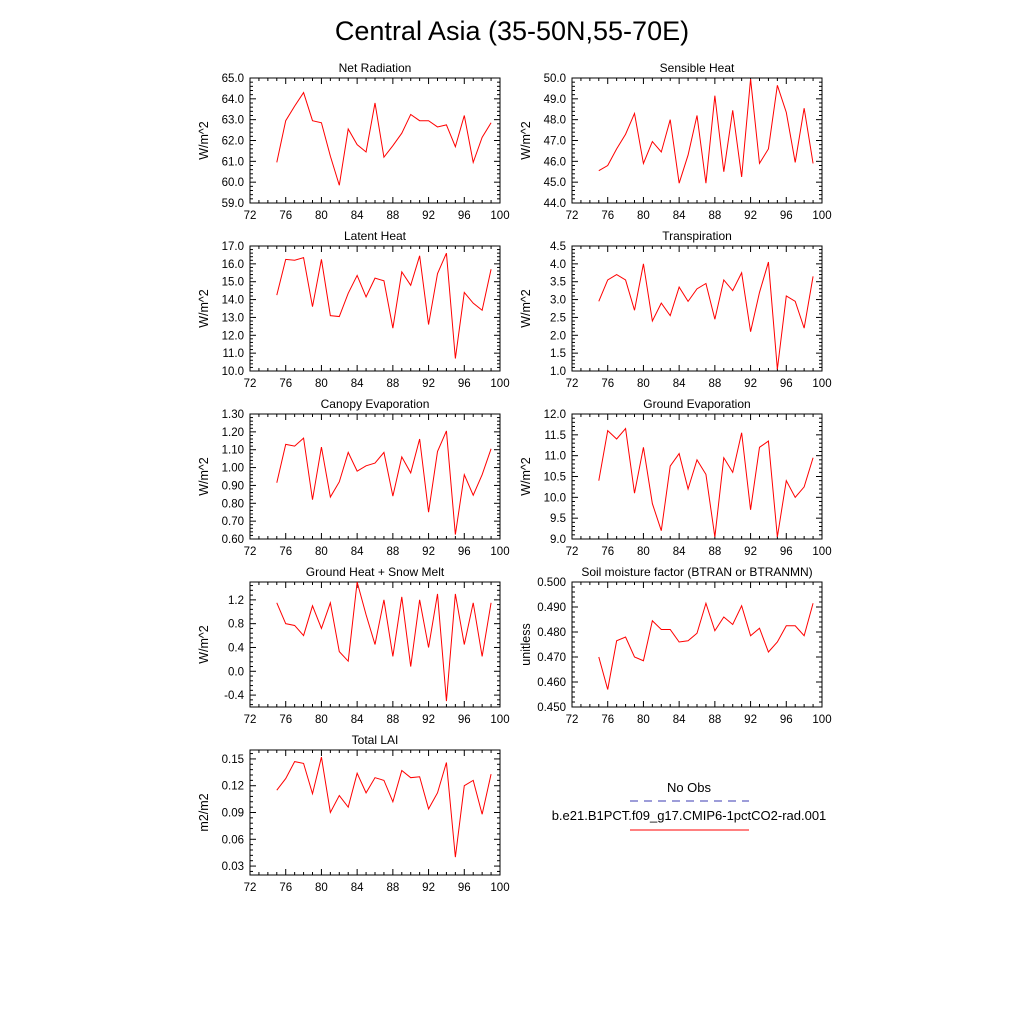 The image size is (1024, 1024). Describe the element at coordinates (233, 336) in the screenshot. I see `y-tick-label: 12.0` at that location.